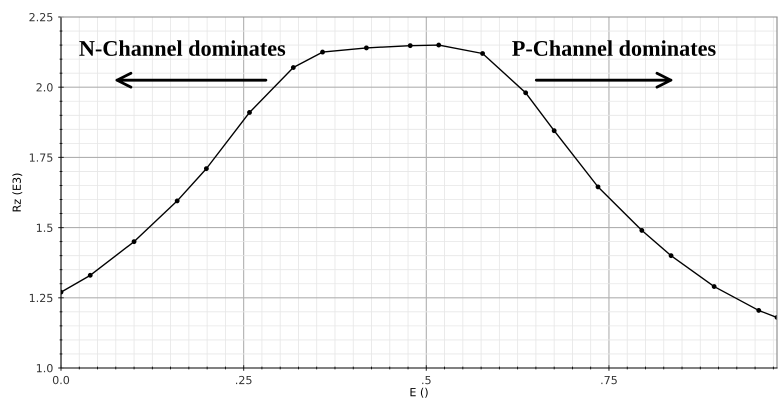 This screenshot has height=403, width=778. What do you see at coordinates (44, 228) in the screenshot?
I see `y-tick-label: 1.5` at bounding box center [44, 228].